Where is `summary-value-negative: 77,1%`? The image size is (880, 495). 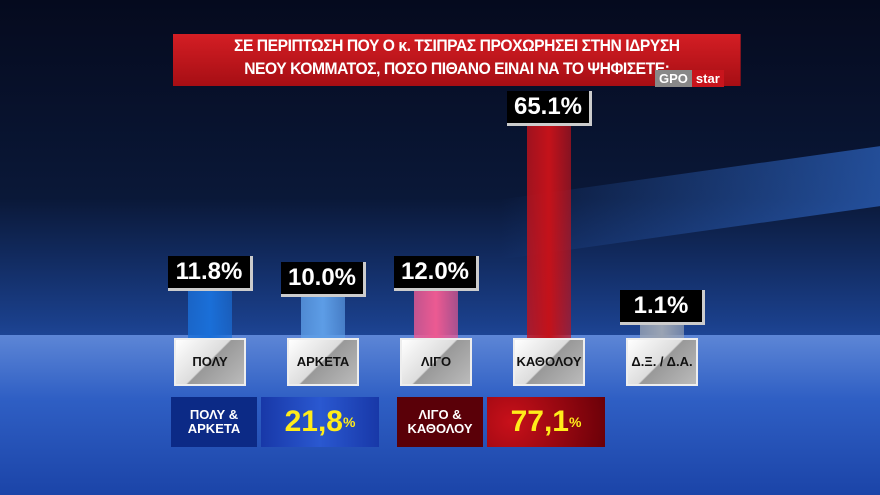 summary-value-negative: 77,1% is located at coordinates (546, 422).